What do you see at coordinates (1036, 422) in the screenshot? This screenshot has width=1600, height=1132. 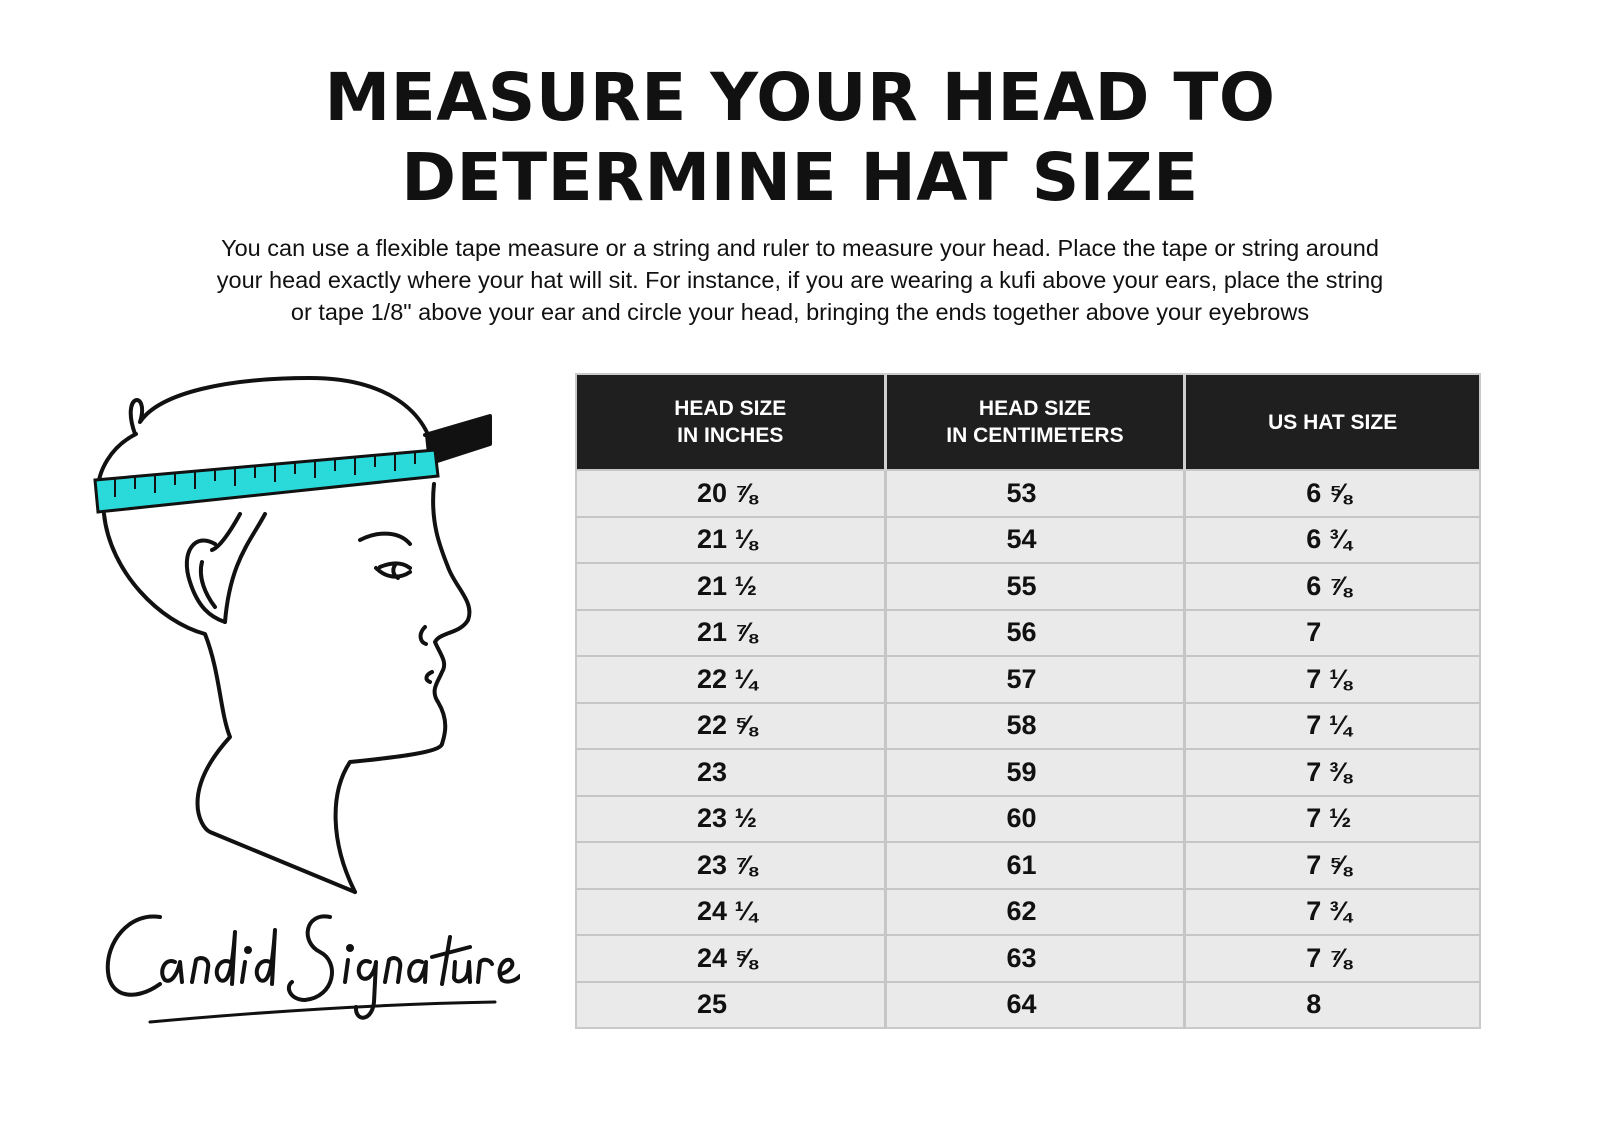 I see `column-header-centimeters: HEAD SIZE IN CENTIMETERS` at bounding box center [1036, 422].